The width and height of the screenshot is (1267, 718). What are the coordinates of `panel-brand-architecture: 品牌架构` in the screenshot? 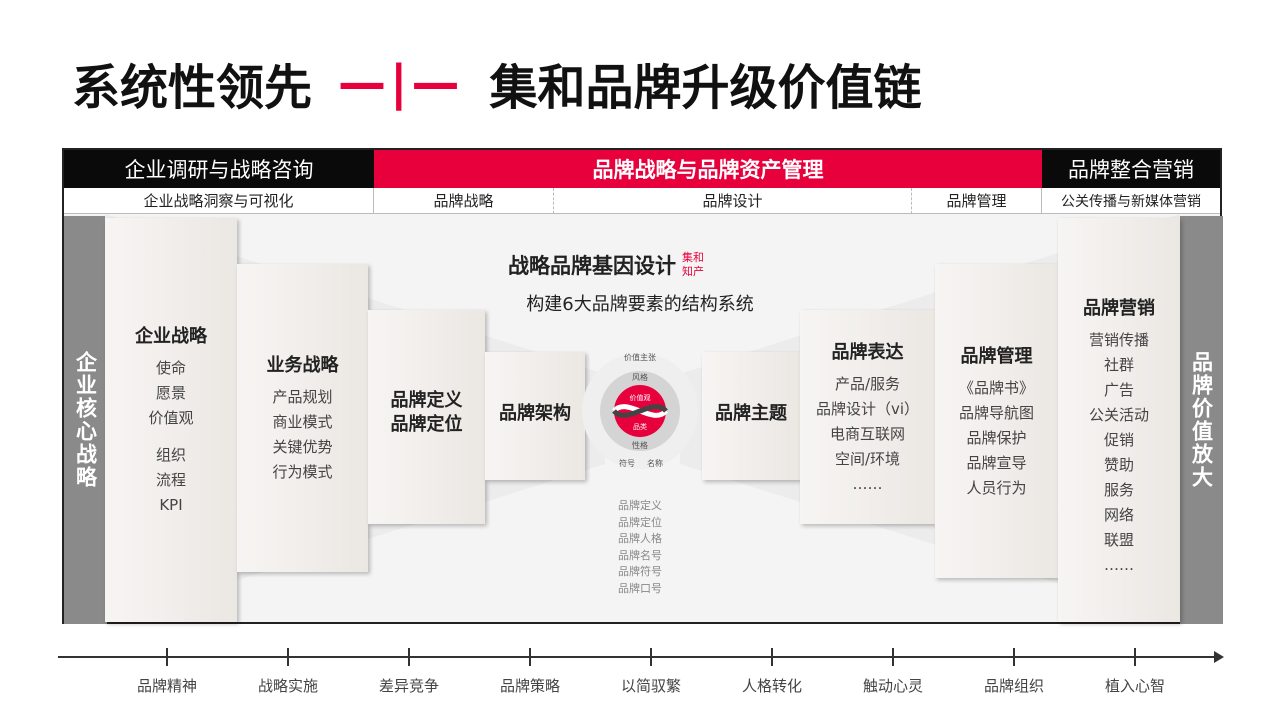 It's located at (535, 416).